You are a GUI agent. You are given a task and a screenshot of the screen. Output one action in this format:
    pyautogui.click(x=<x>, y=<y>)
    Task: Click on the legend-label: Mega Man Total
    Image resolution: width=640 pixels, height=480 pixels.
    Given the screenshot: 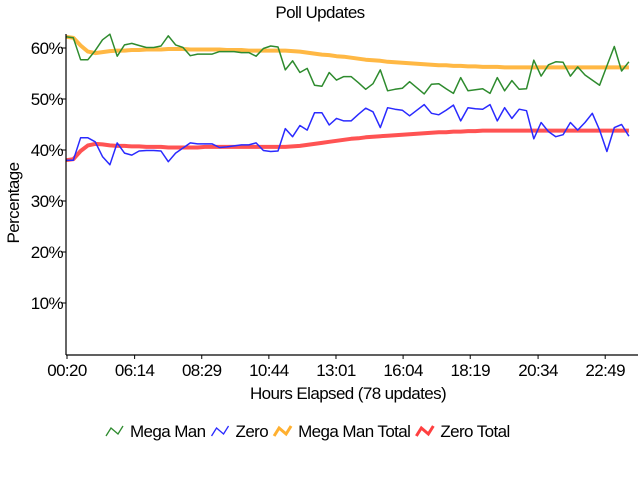 What is the action you would take?
    pyautogui.click(x=354, y=431)
    